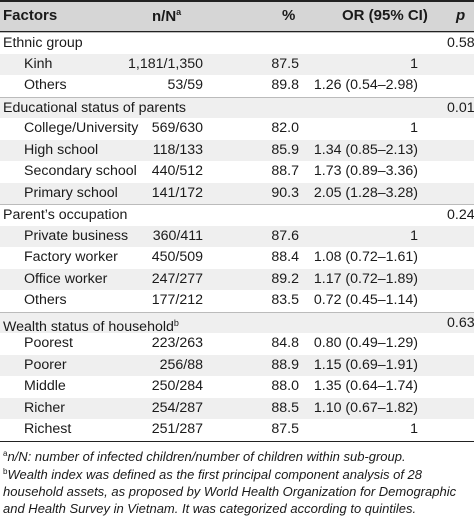  Describe the element at coordinates (177, 278) in the screenshot. I see `n-over-n-value: 247/277` at that location.